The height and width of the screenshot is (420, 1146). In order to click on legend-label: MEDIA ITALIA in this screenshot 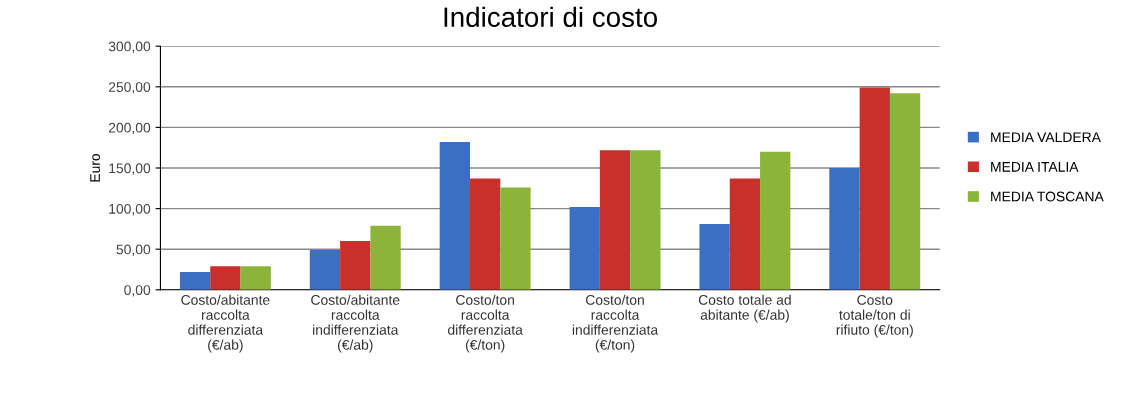, I will do `click(1035, 167)`.